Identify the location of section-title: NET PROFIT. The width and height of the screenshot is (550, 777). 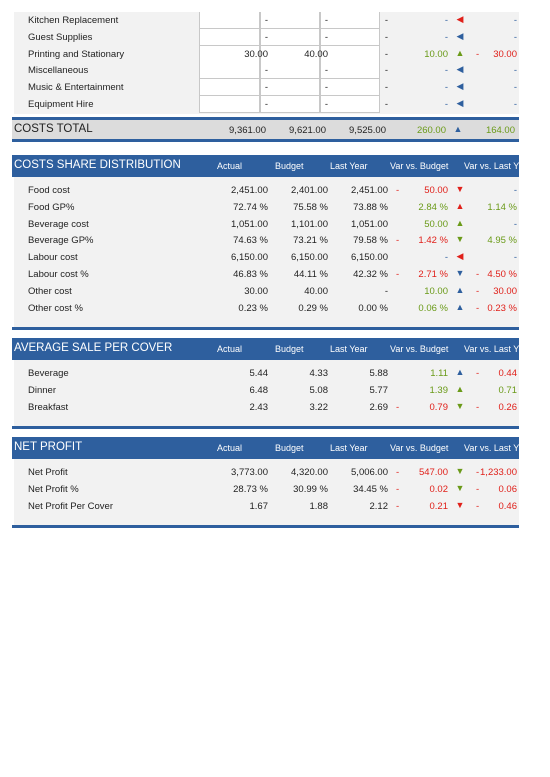
(48, 447).